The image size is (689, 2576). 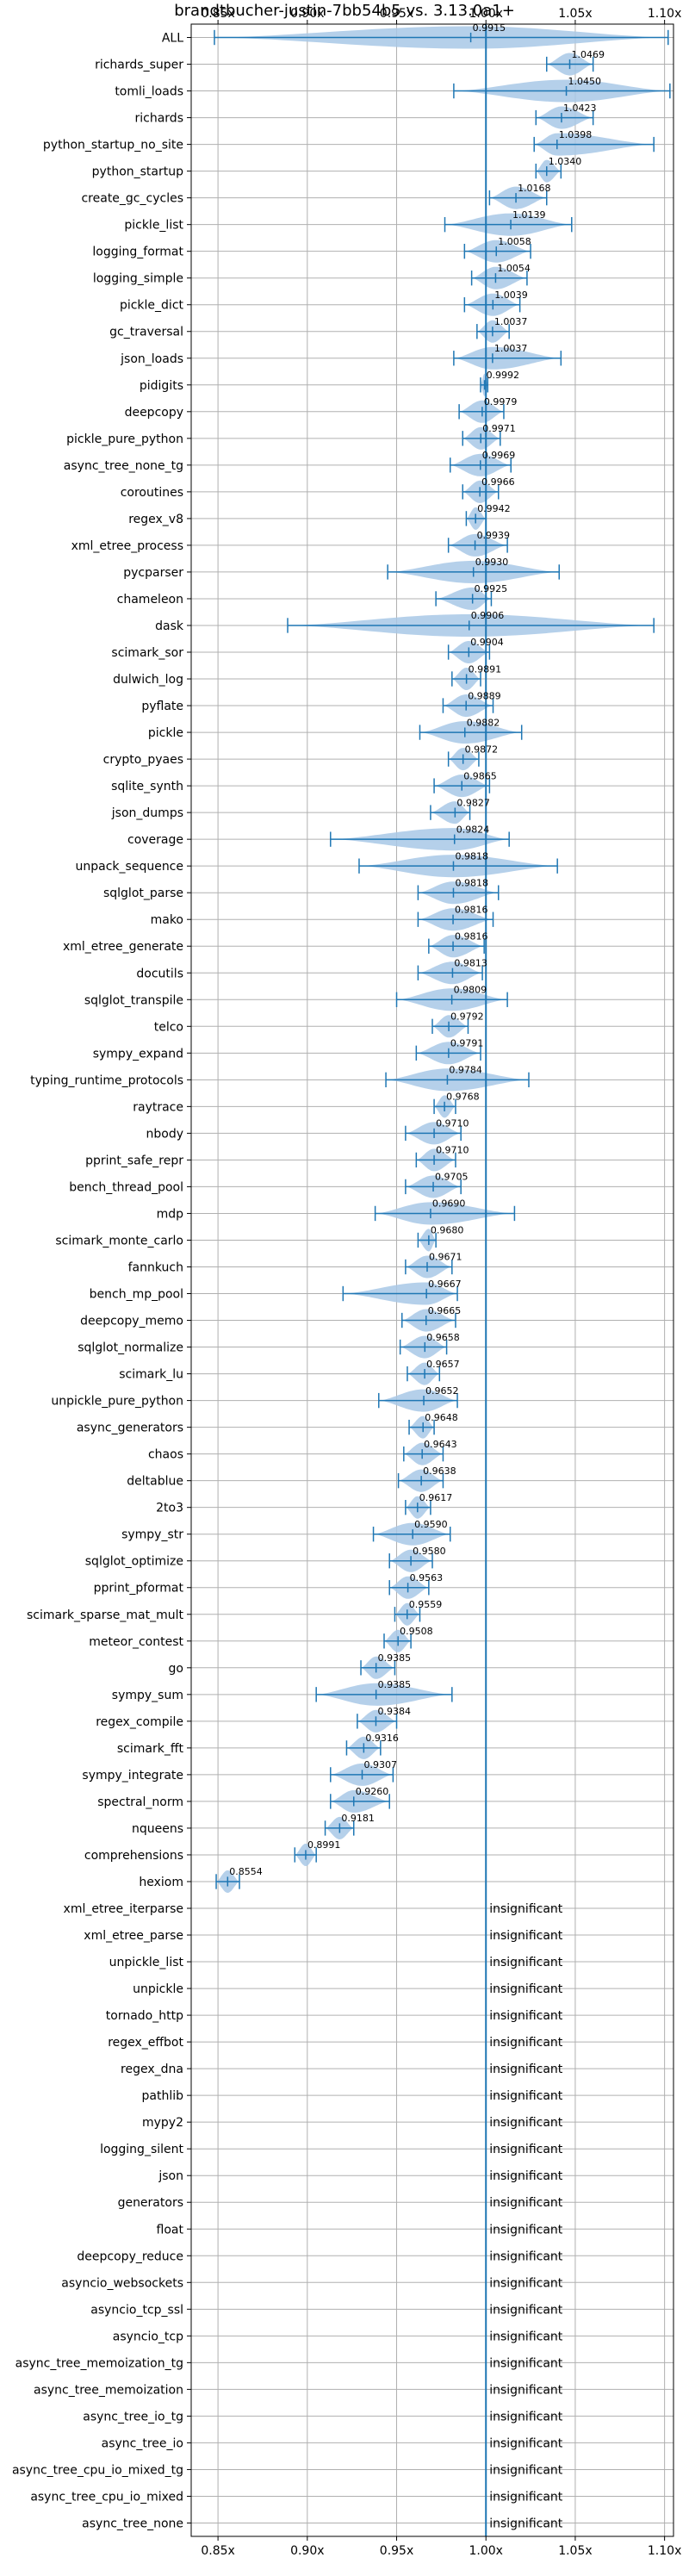 I want to click on value-label: 0.9652, so click(x=442, y=1391).